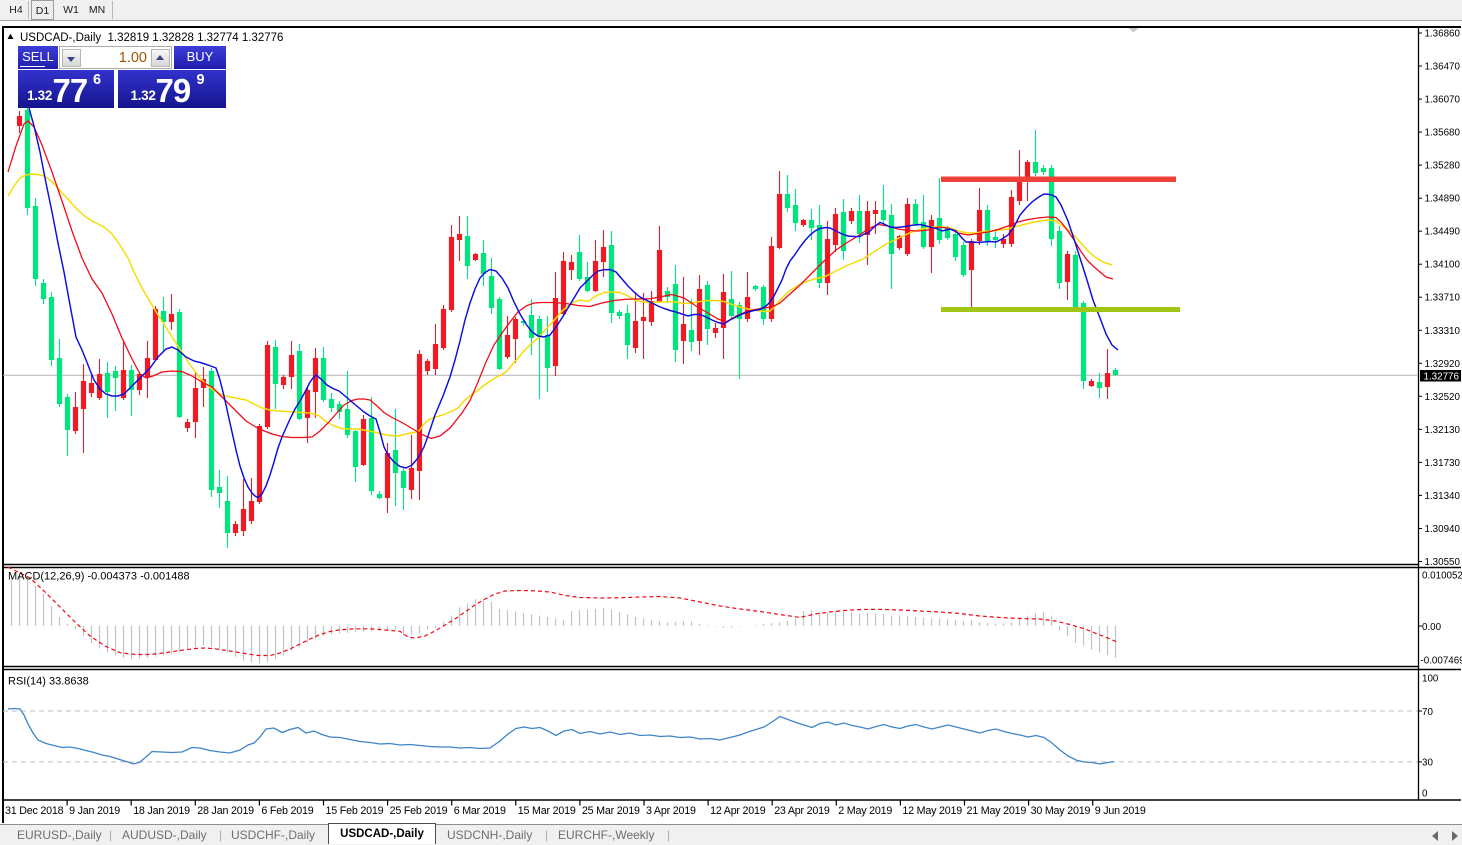 This screenshot has height=845, width=1462. What do you see at coordinates (1442, 376) in the screenshot?
I see `svg-text: 1.32776` at bounding box center [1442, 376].